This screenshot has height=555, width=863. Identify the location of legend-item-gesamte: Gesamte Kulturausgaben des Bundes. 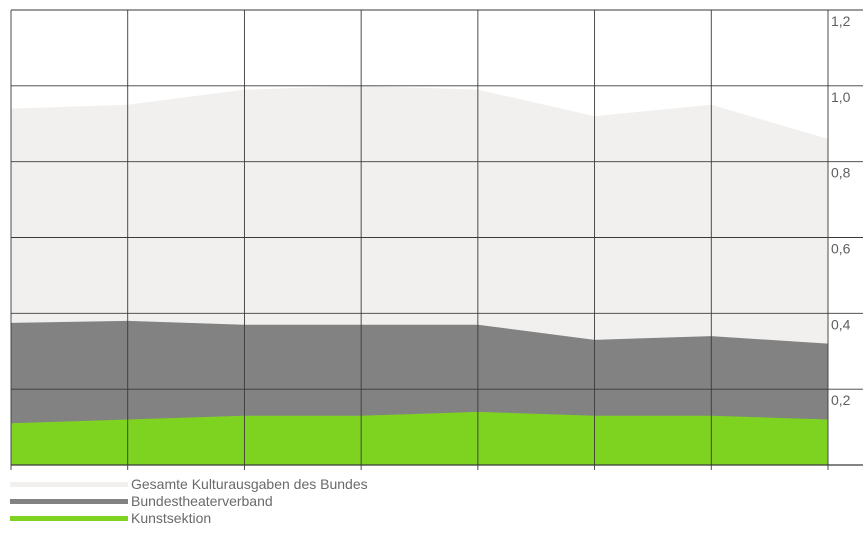
(189, 484).